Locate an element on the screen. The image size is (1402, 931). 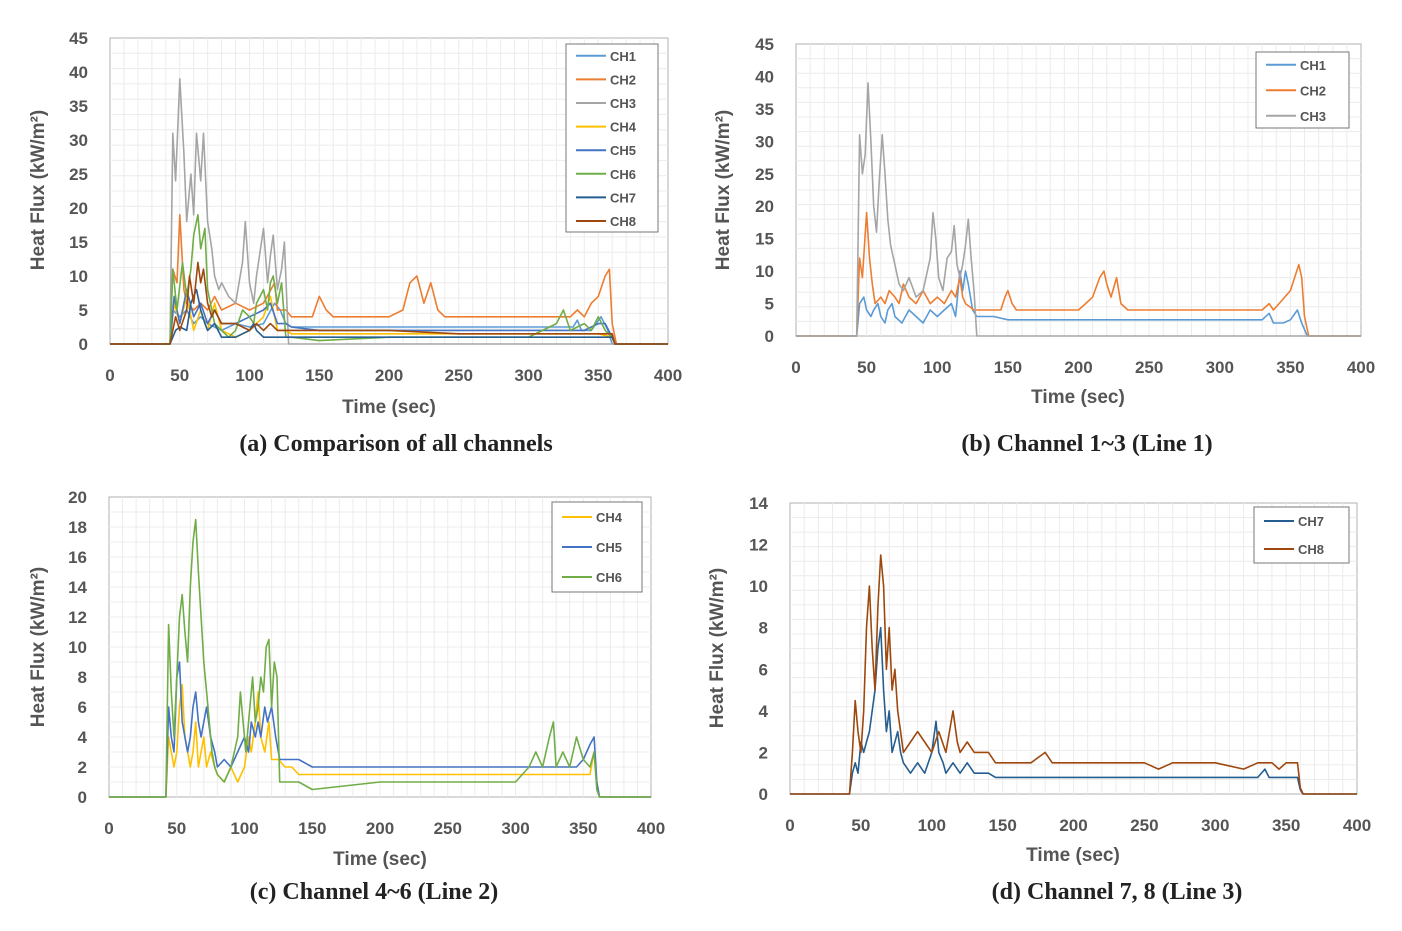
legend-a: CH1 CH2 CH3 CH4 CH5 CH6 CH7 CH8 is located at coordinates (612, 138).